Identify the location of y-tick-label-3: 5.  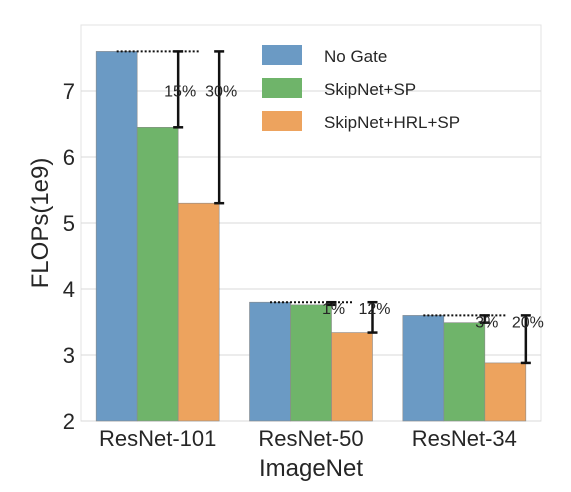
(69, 223).